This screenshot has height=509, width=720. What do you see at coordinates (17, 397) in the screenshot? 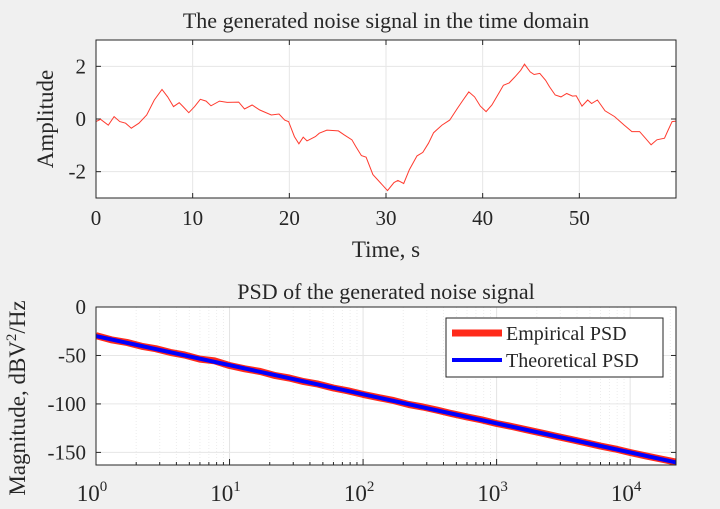
I see `y-axis-label-psd: Magnitude, dBV2/Hz` at bounding box center [17, 397].